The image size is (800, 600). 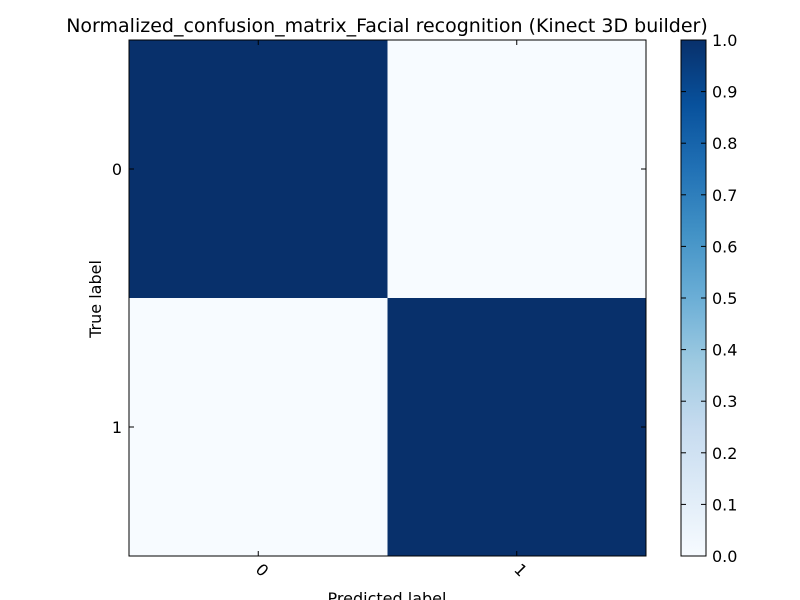 I want to click on colorbar-tick-label: 1.0, so click(x=724, y=40).